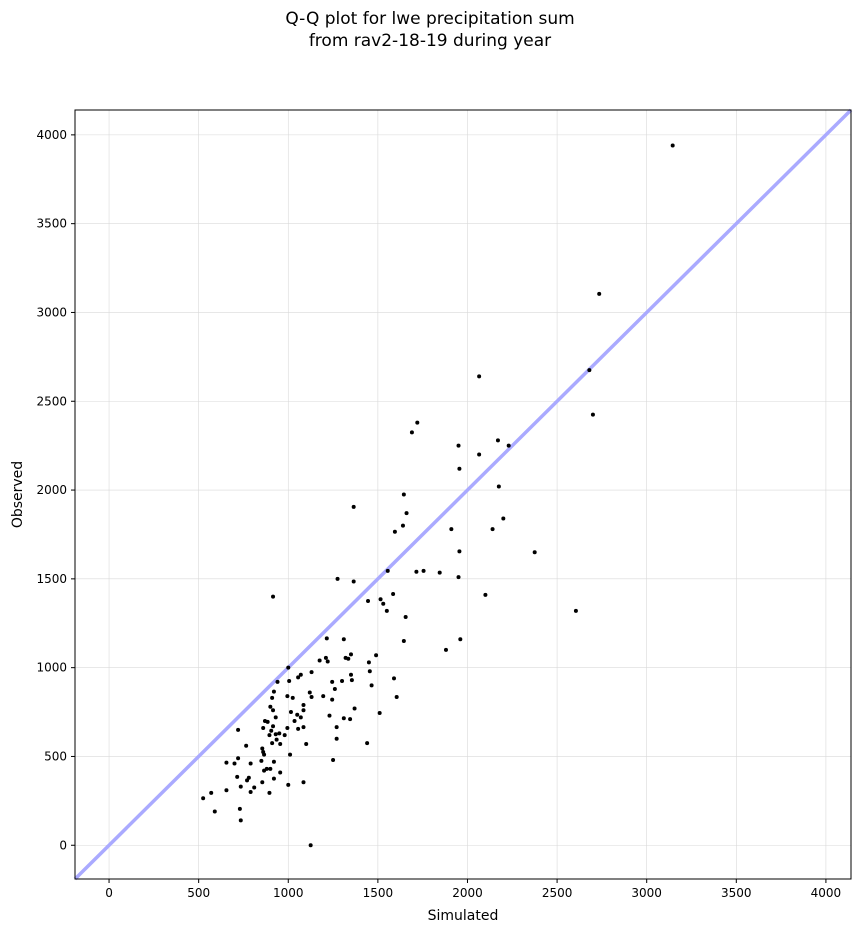 This screenshot has height=934, width=860. What do you see at coordinates (51, 224) in the screenshot?
I see `y-tick-label: 3500` at bounding box center [51, 224].